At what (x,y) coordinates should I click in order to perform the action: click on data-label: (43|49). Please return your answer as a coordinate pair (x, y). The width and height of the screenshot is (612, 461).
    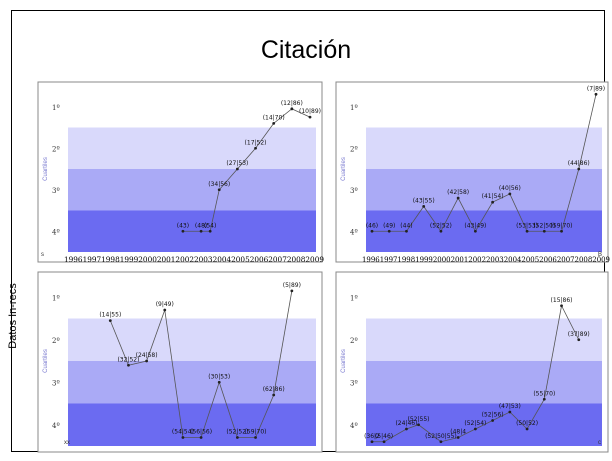
    Looking at the image, I should click on (475, 225).